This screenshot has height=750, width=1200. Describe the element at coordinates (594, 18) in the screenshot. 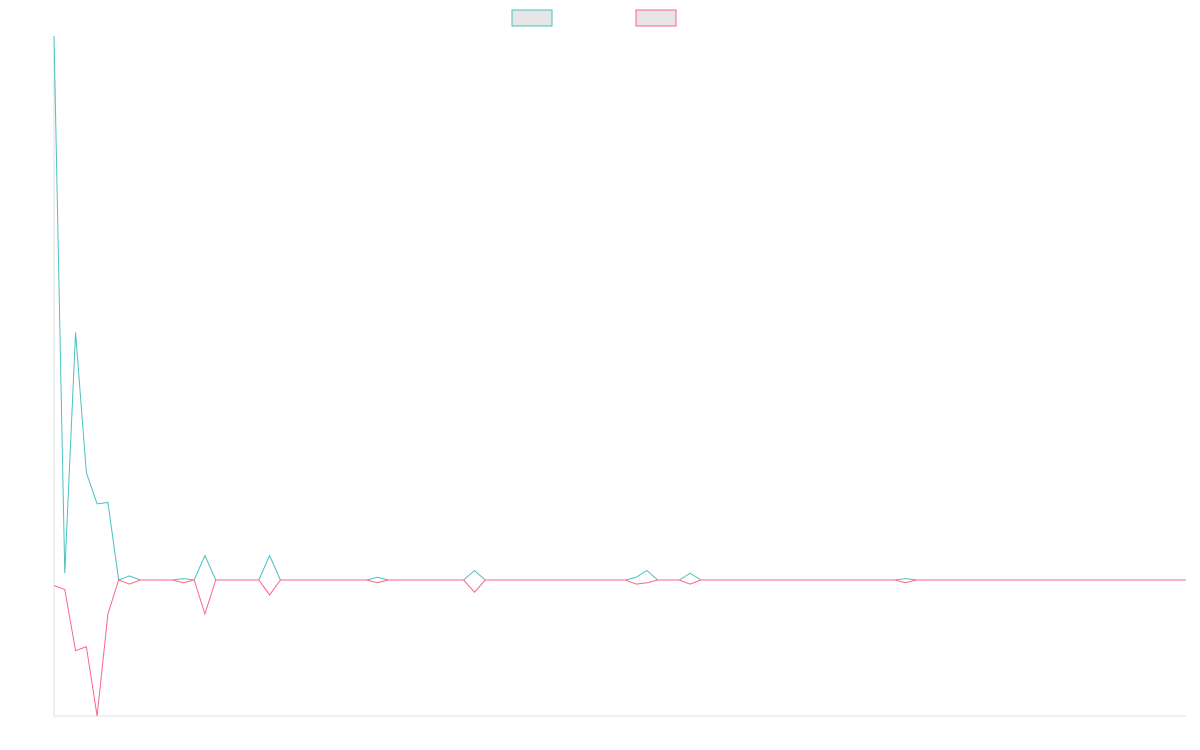

I see `legend` at that location.